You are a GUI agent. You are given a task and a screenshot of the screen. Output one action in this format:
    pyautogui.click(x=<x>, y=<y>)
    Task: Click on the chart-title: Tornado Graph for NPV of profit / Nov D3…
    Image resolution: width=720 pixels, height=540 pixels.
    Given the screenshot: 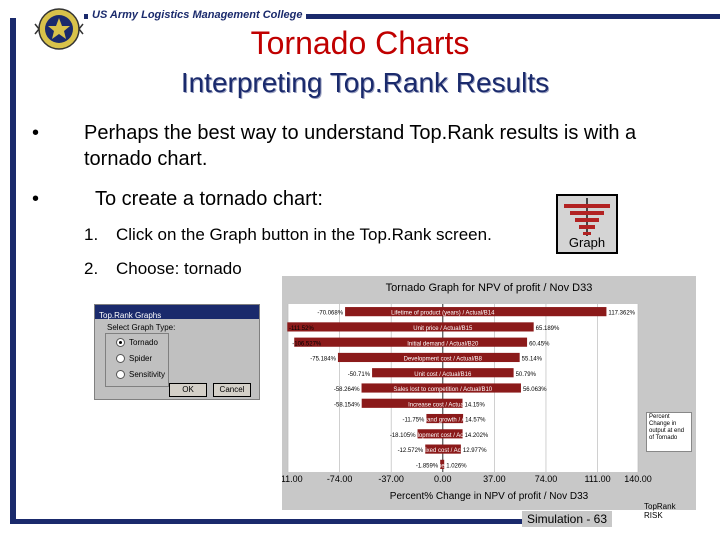 What is the action you would take?
    pyautogui.click(x=489, y=288)
    